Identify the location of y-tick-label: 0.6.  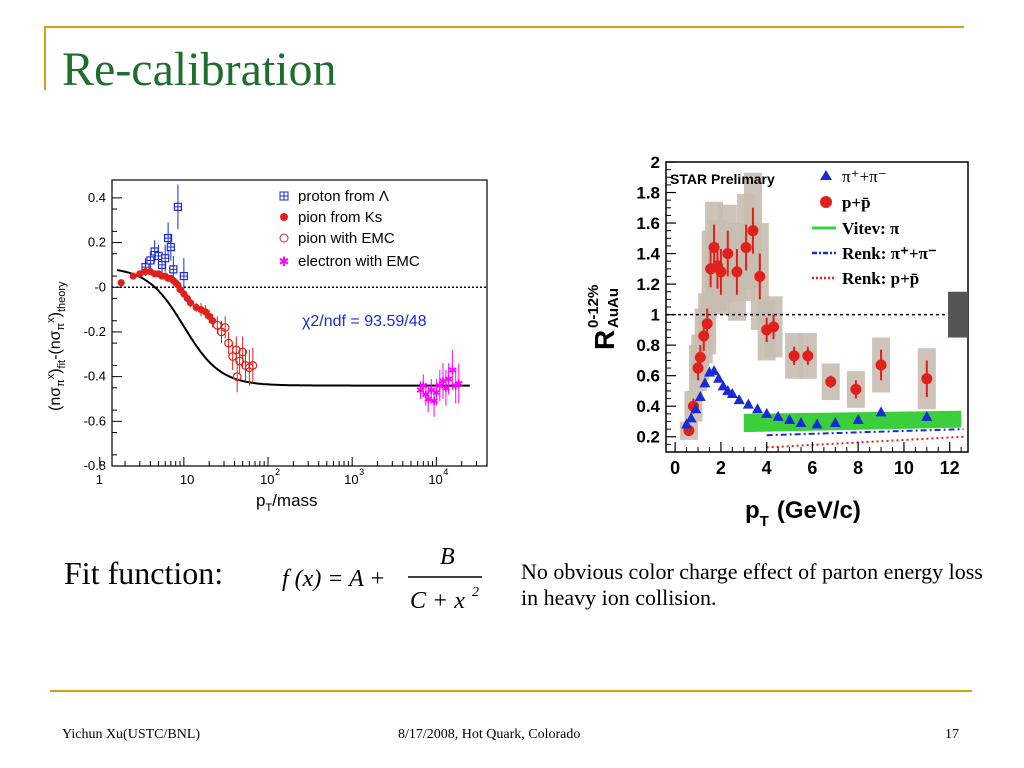
(648, 376).